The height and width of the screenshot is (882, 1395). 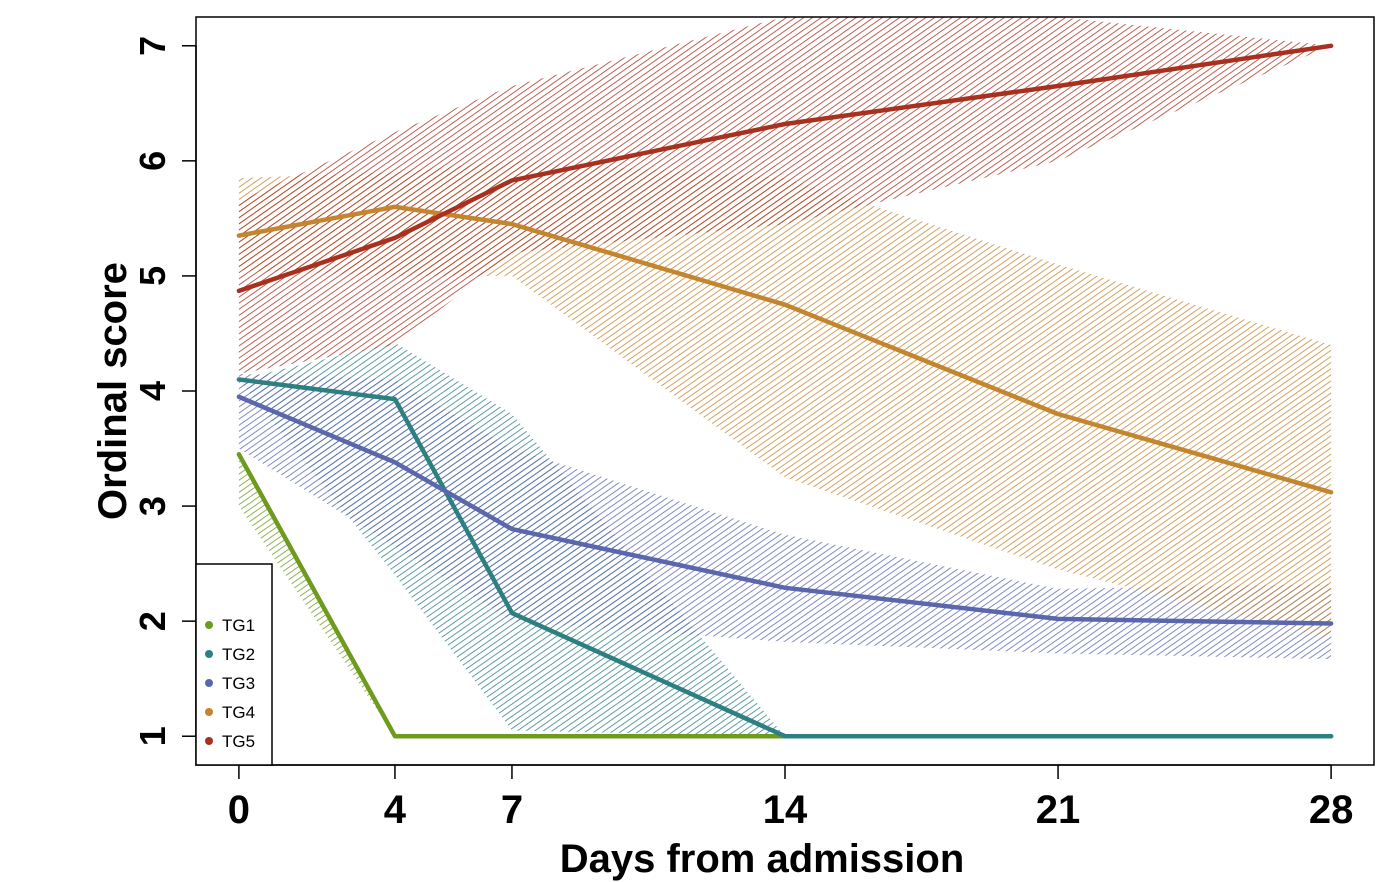 I want to click on x-axis-title: Days from admission, so click(x=762, y=859).